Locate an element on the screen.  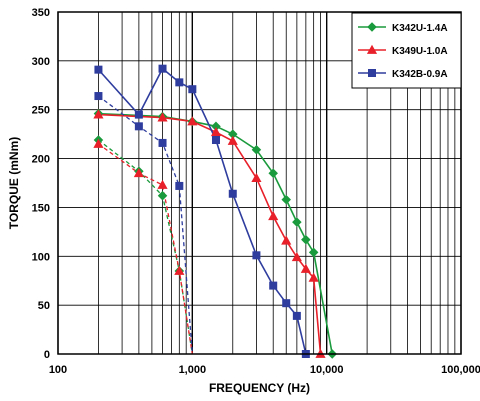
y-tick-label: 50 is located at coordinates (44, 306).